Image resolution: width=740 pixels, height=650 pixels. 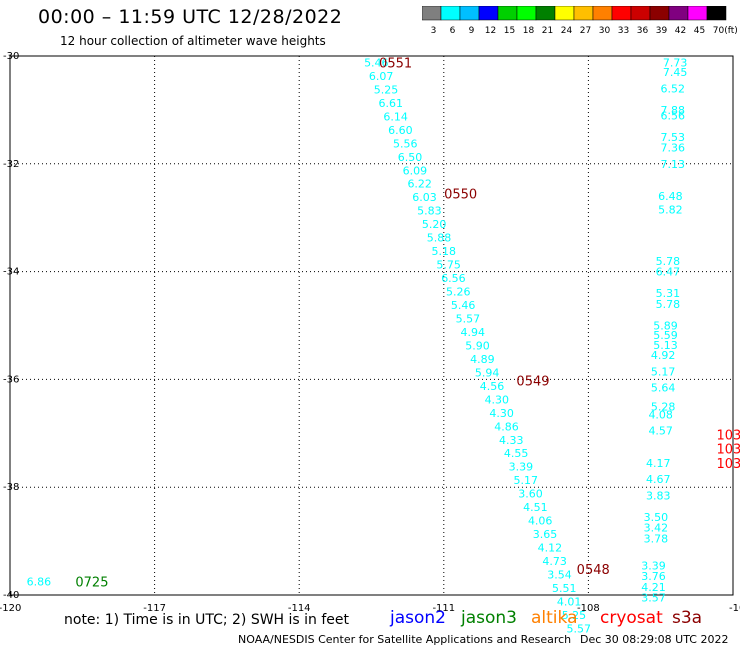 I want to click on color-scale-tick-label: 15, so click(x=509, y=31).